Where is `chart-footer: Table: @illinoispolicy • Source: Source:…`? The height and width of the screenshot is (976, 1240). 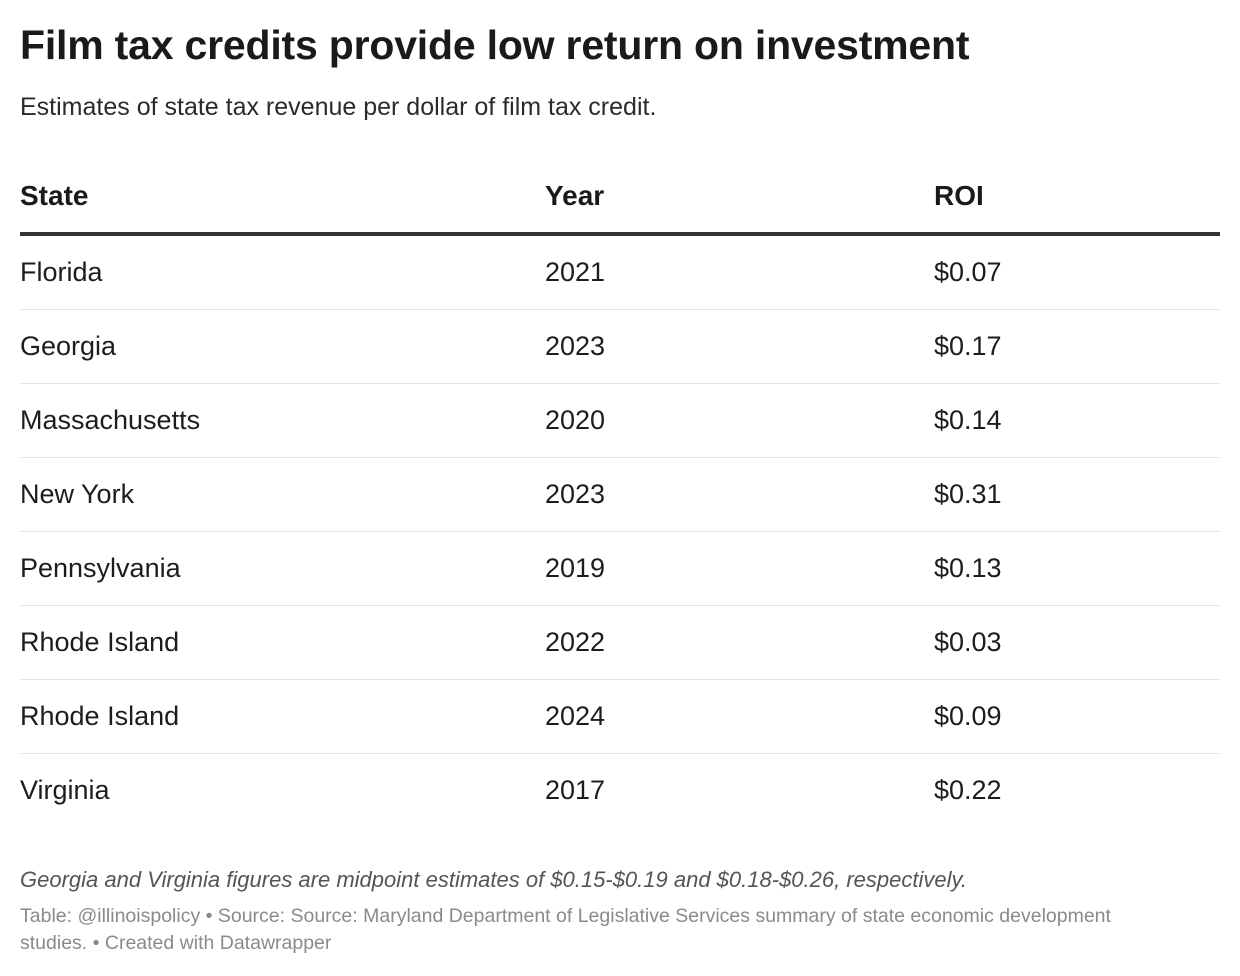
chart-footer: Table: @illinoispolicy • Source: Source:… is located at coordinates (565, 929).